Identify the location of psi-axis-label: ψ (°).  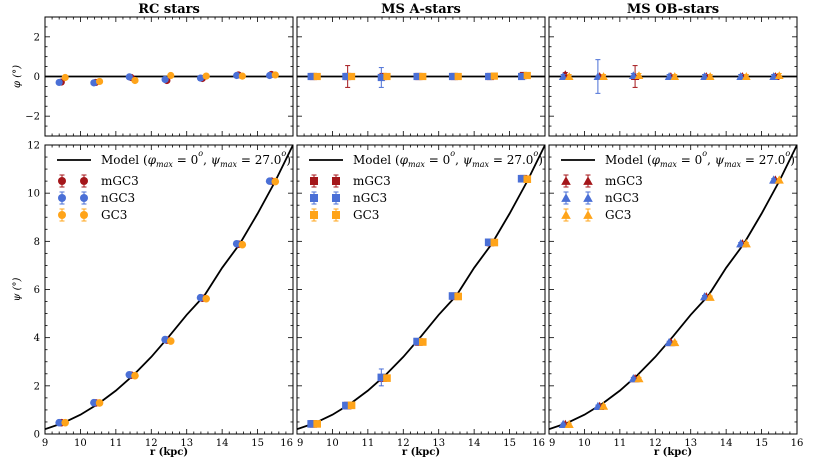
(17, 289).